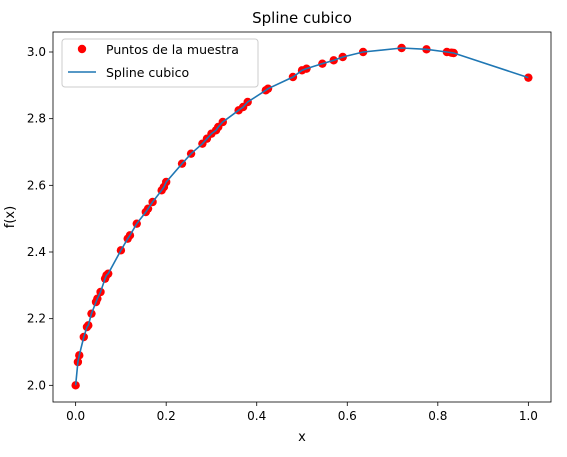  Describe the element at coordinates (172, 49) in the screenshot. I see `legend-label-points: Puntos de la muestra` at that location.